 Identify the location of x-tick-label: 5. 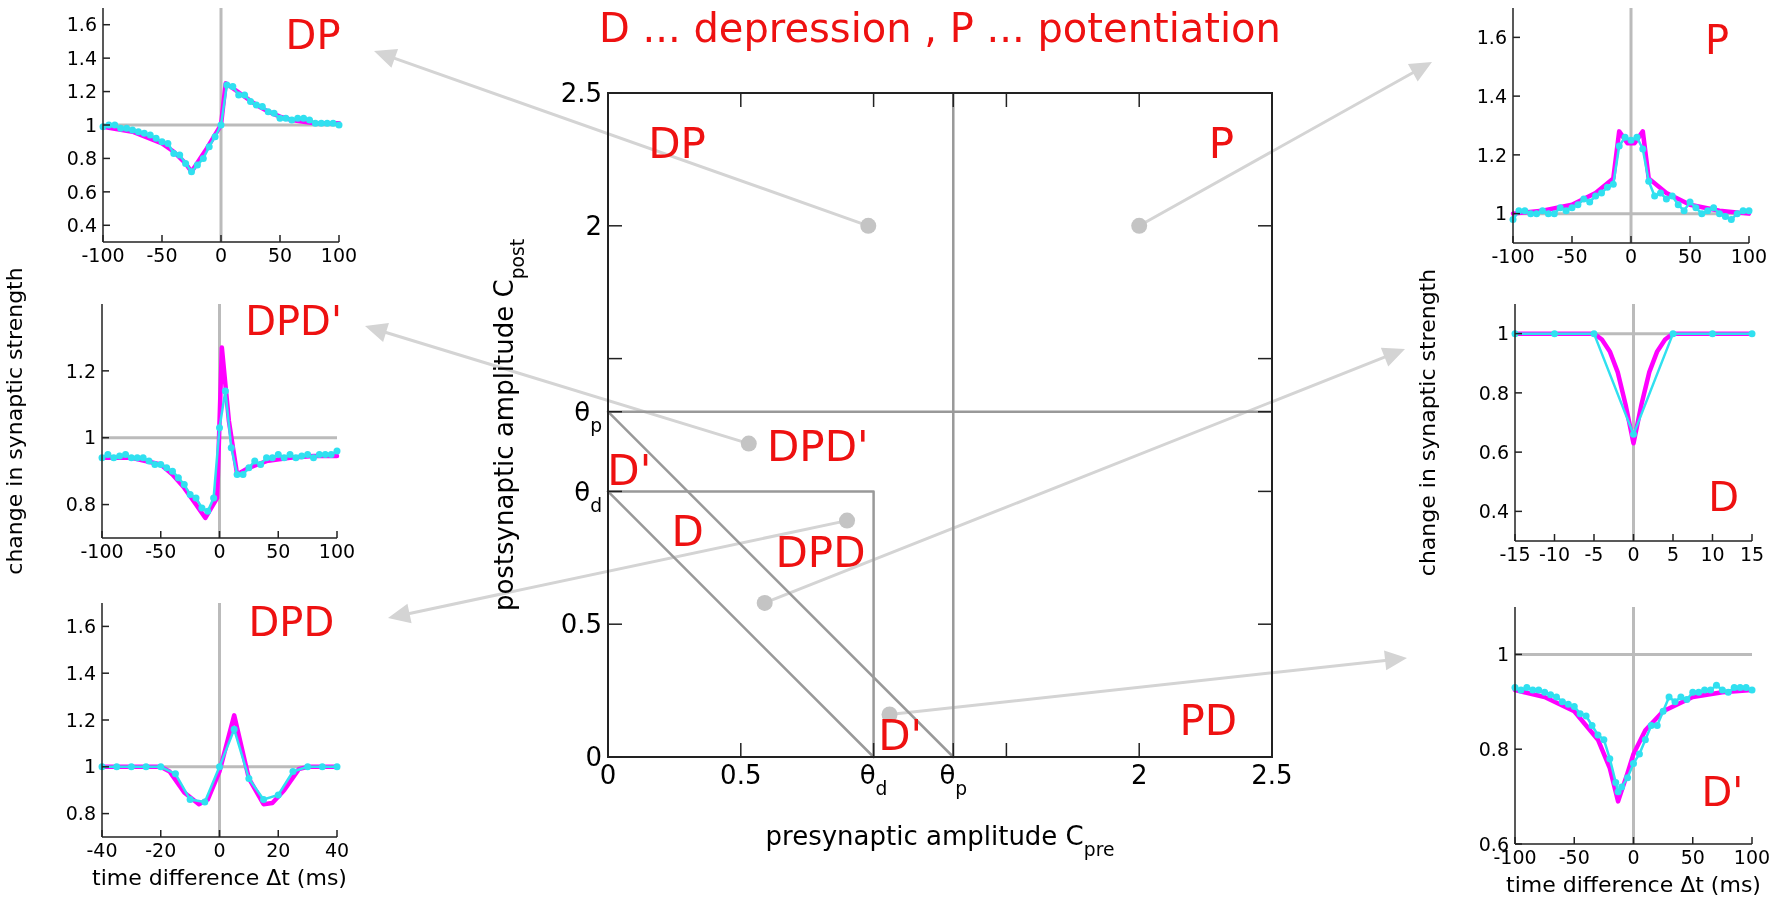
(1673, 553).